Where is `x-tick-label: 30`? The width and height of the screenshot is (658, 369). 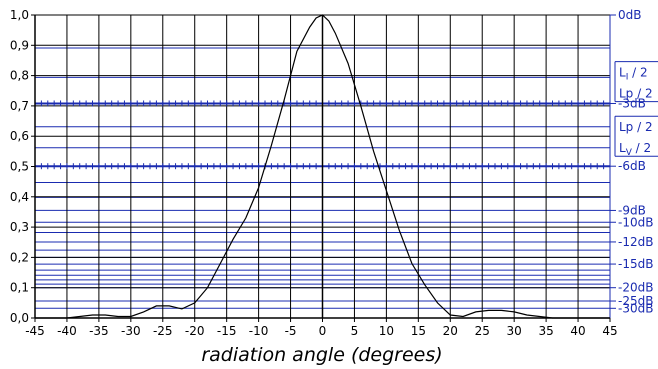
x-tick-label: 30 is located at coordinates (514, 331).